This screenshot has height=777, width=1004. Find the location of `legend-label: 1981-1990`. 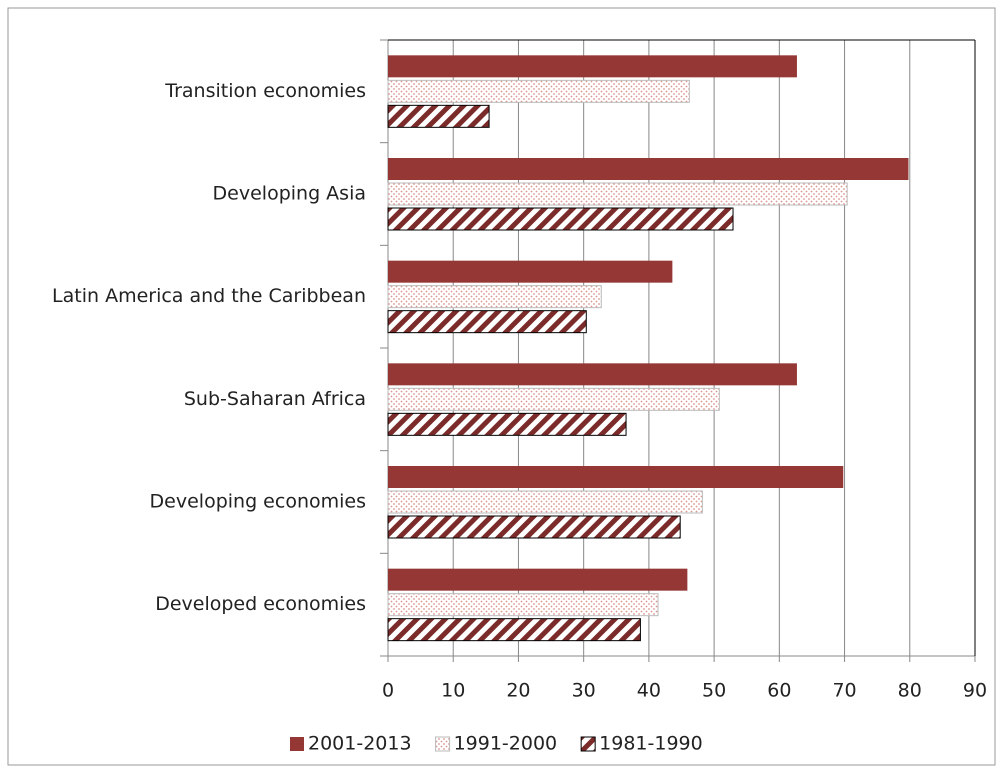

legend-label: 1981-1990 is located at coordinates (651, 744).